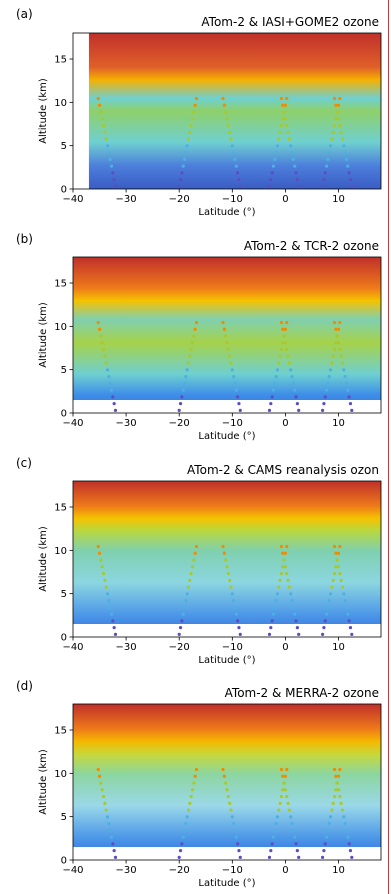 The height and width of the screenshot is (894, 391). I want to click on x-tick-label: −30, so click(126, 870).